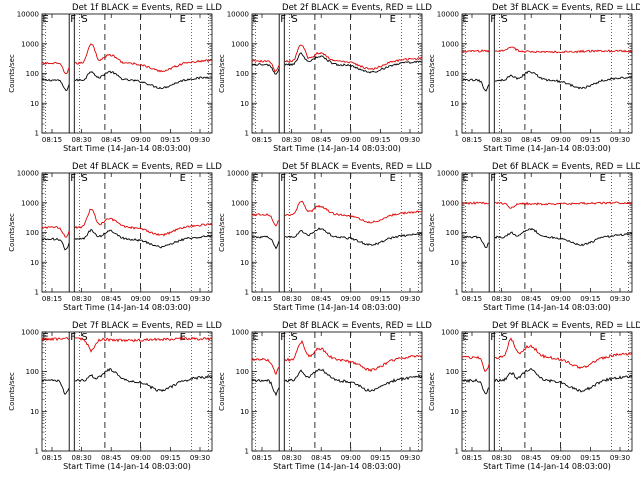 This screenshot has height=480, width=640. I want to click on panel-title: Det 6f BLACK = Events, RED = LLD, so click(566, 167).